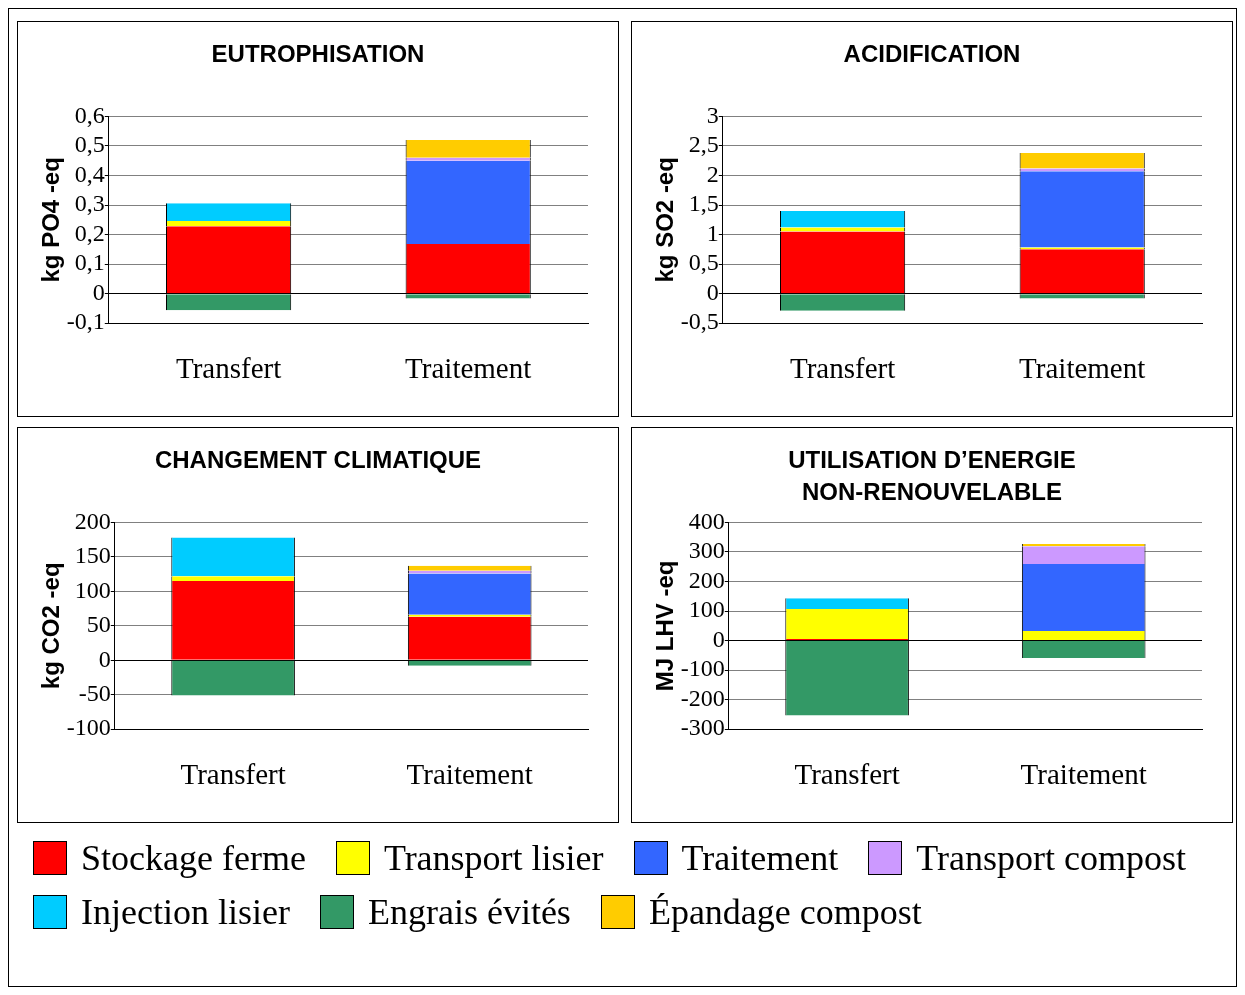 This screenshot has width=1245, height=995. I want to click on y-tick-label: 50, so click(98, 624).